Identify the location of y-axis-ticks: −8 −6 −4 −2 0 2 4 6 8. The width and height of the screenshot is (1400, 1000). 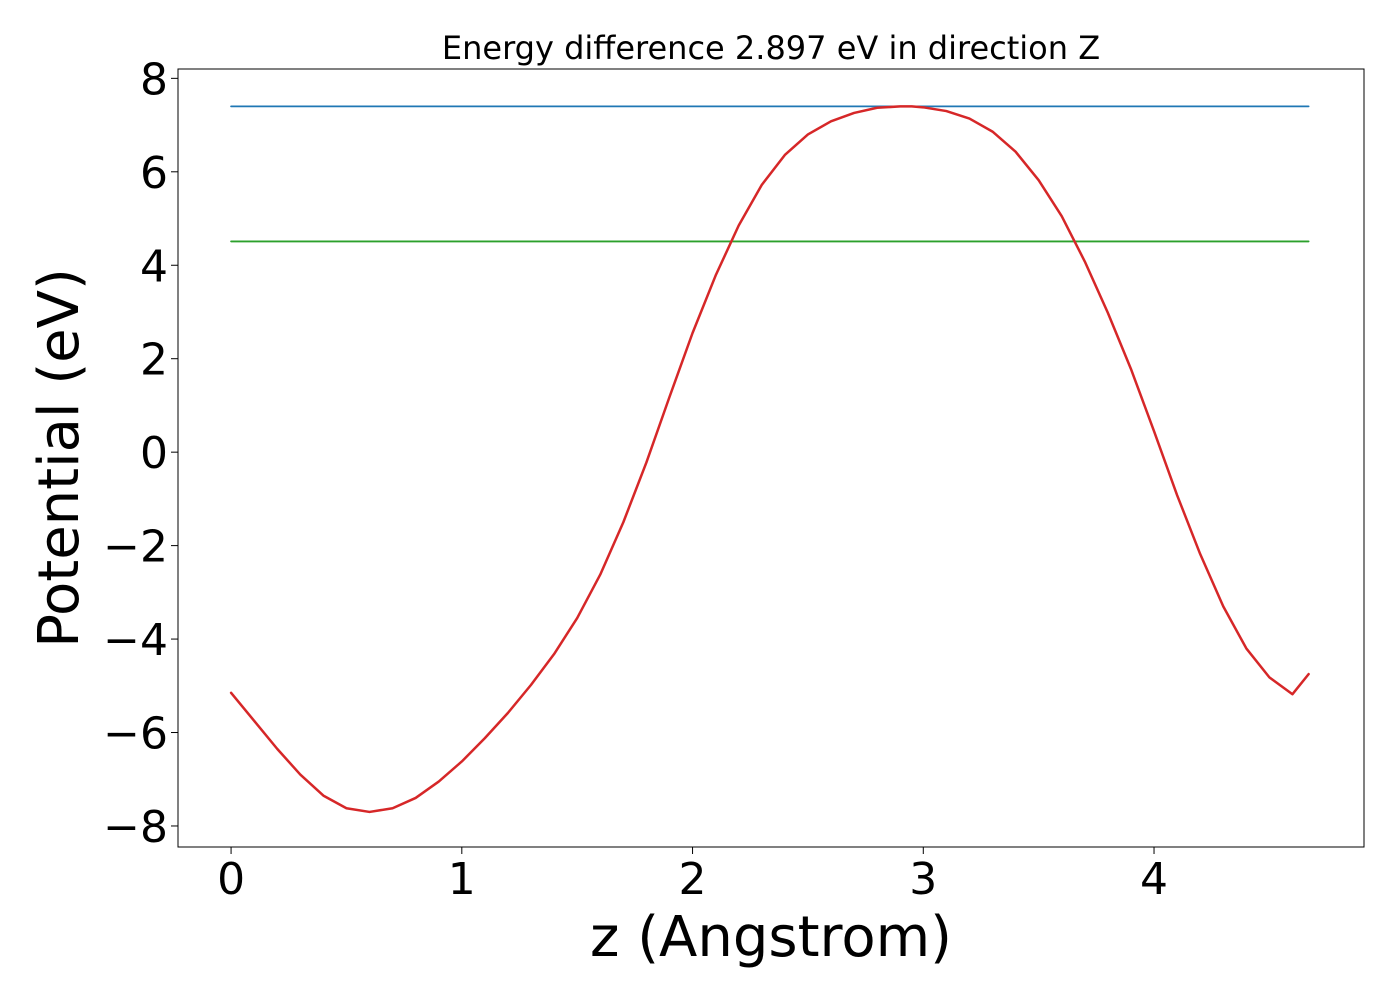
(140, 453).